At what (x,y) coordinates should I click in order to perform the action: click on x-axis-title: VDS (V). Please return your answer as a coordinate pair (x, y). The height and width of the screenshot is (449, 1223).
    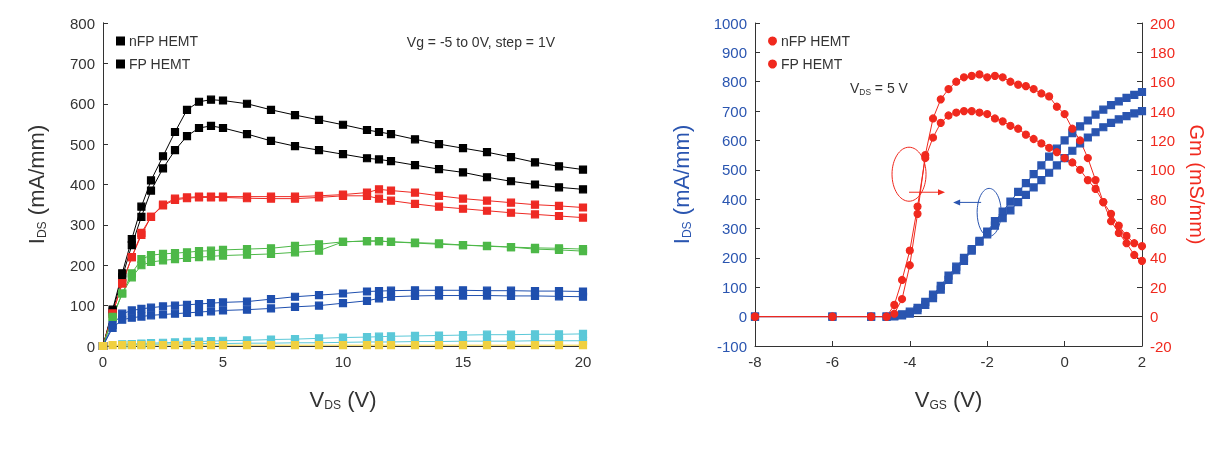
    Looking at the image, I should click on (343, 399).